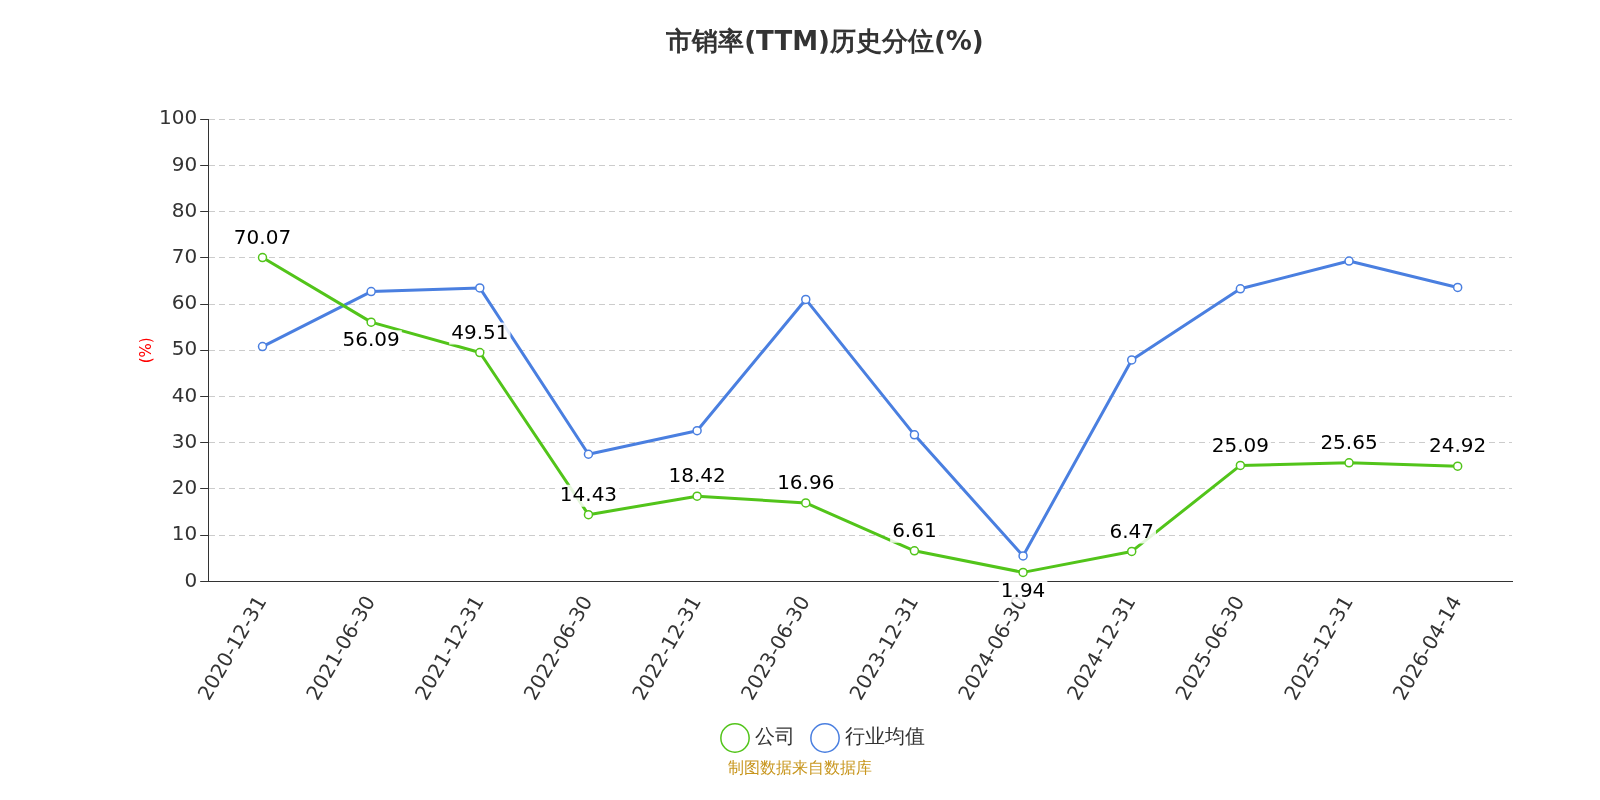 Image resolution: width=1600 pixels, height=800 pixels. Describe the element at coordinates (697, 475) in the screenshot. I see `data-label: 18.42` at that location.